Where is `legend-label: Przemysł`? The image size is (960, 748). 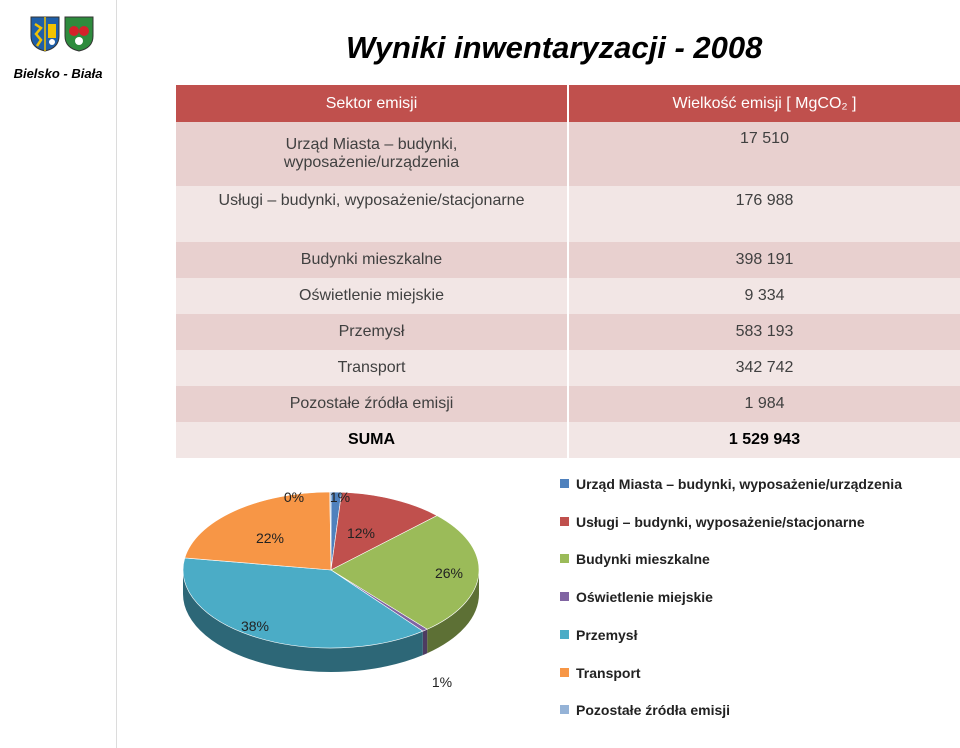
legend-label: Przemysł is located at coordinates (607, 634).